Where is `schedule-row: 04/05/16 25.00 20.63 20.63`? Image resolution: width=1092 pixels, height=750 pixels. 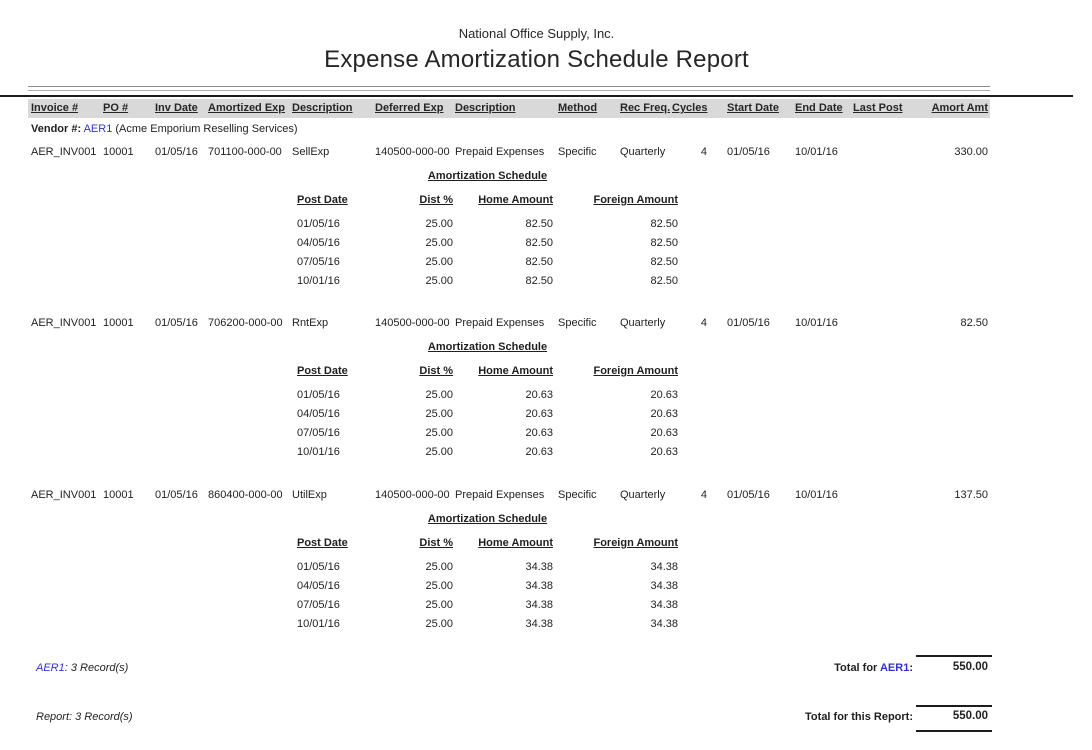
schedule-row: 04/05/16 25.00 20.63 20.63 is located at coordinates (546, 415).